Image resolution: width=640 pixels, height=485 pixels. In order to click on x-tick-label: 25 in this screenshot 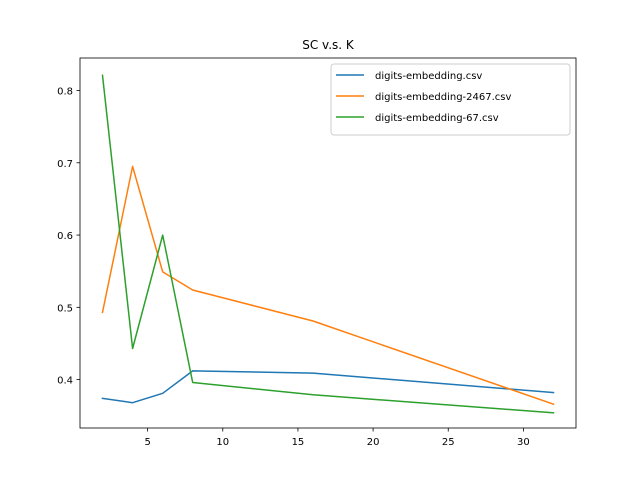, I will do `click(448, 442)`.